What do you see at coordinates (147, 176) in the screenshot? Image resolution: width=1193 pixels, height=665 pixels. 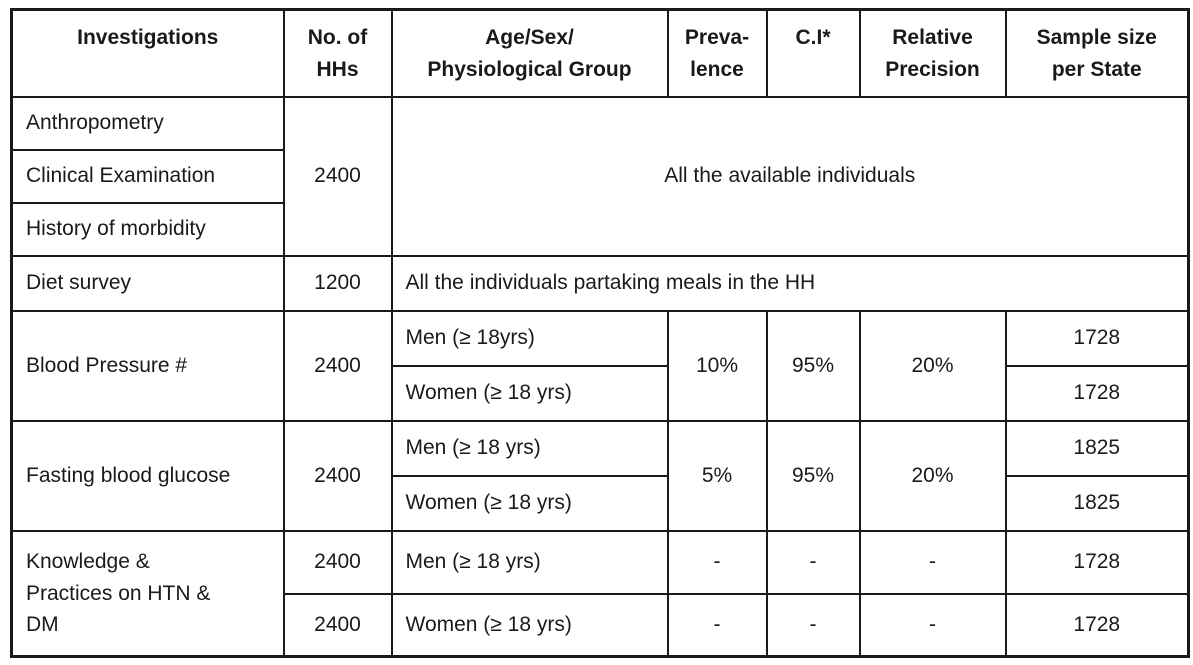 I see `cell-clinical-examination: Clinical Examination` at bounding box center [147, 176].